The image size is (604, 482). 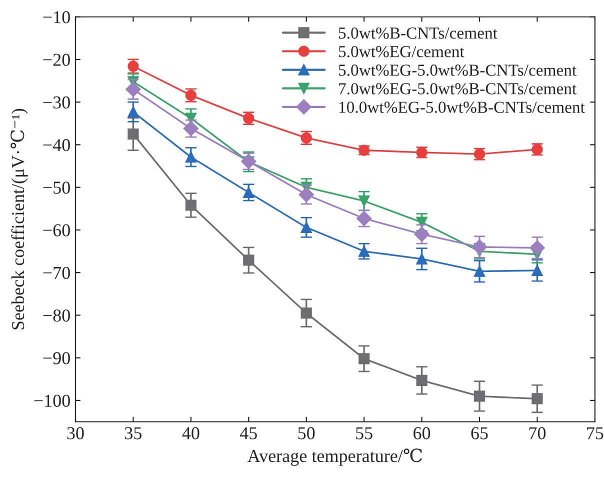 What do you see at coordinates (52, 400) in the screenshot?
I see `y-tick-label: −100` at bounding box center [52, 400].